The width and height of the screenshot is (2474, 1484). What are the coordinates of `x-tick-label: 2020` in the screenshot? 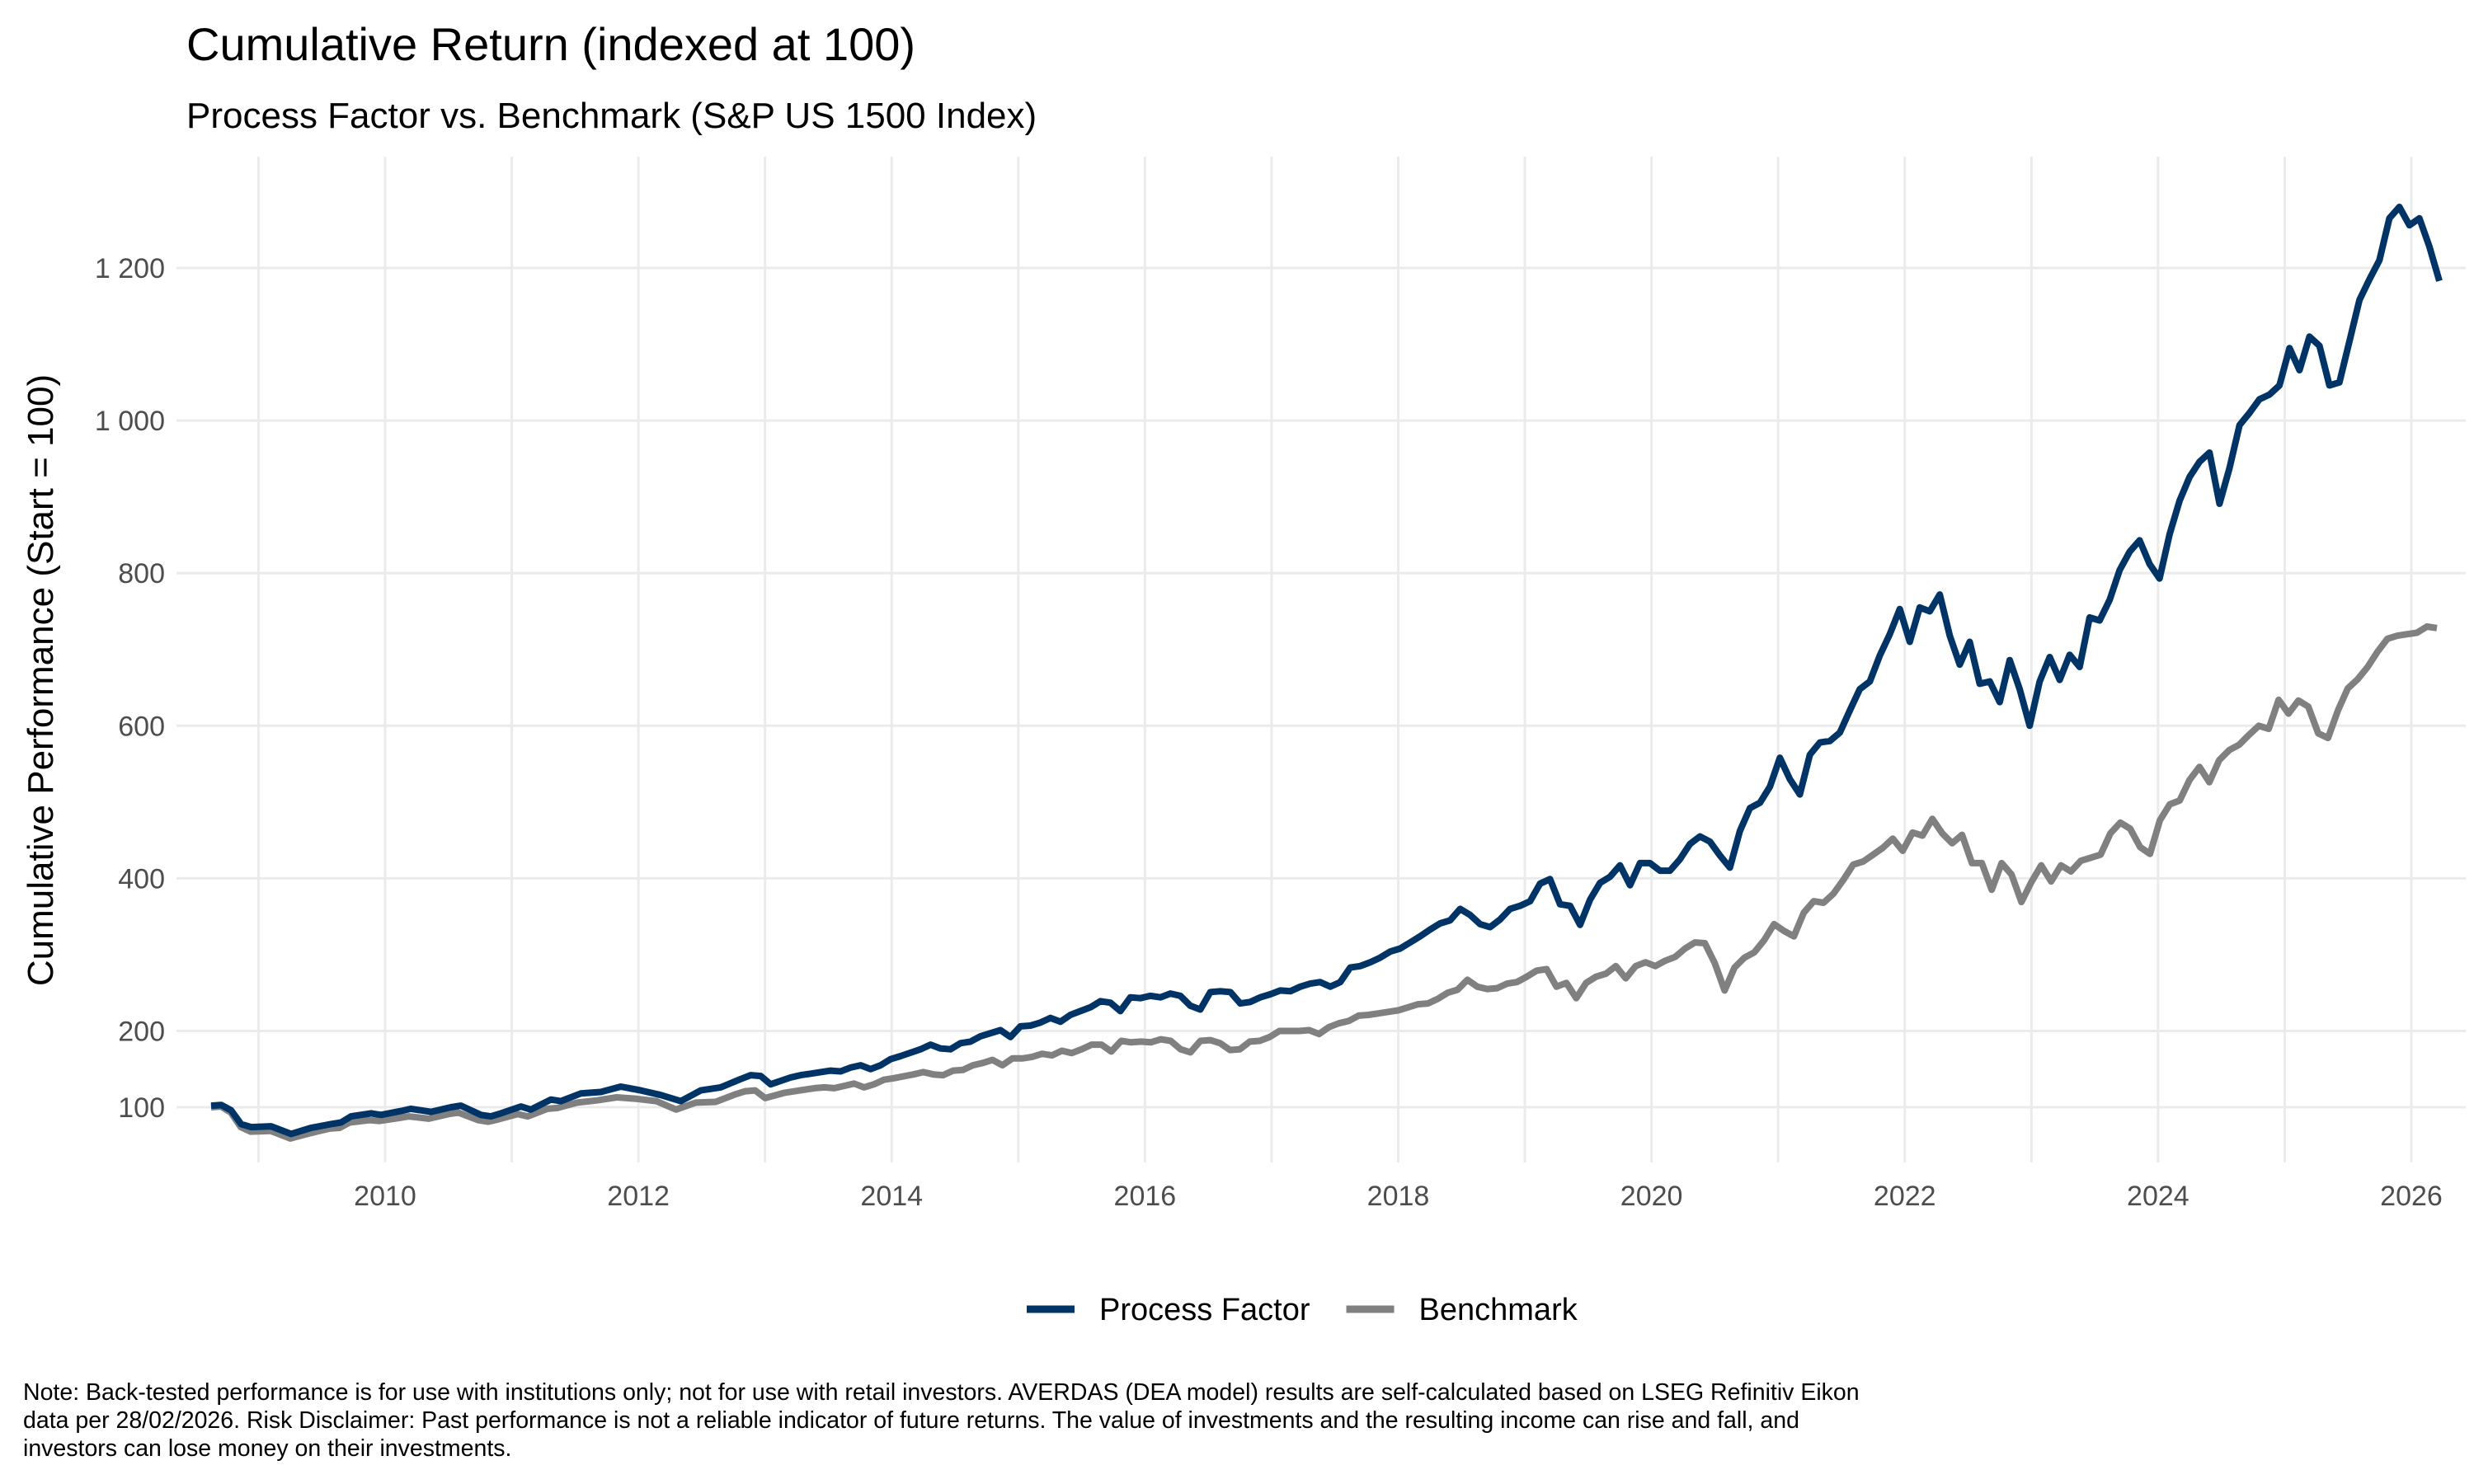 It's located at (1651, 1196).